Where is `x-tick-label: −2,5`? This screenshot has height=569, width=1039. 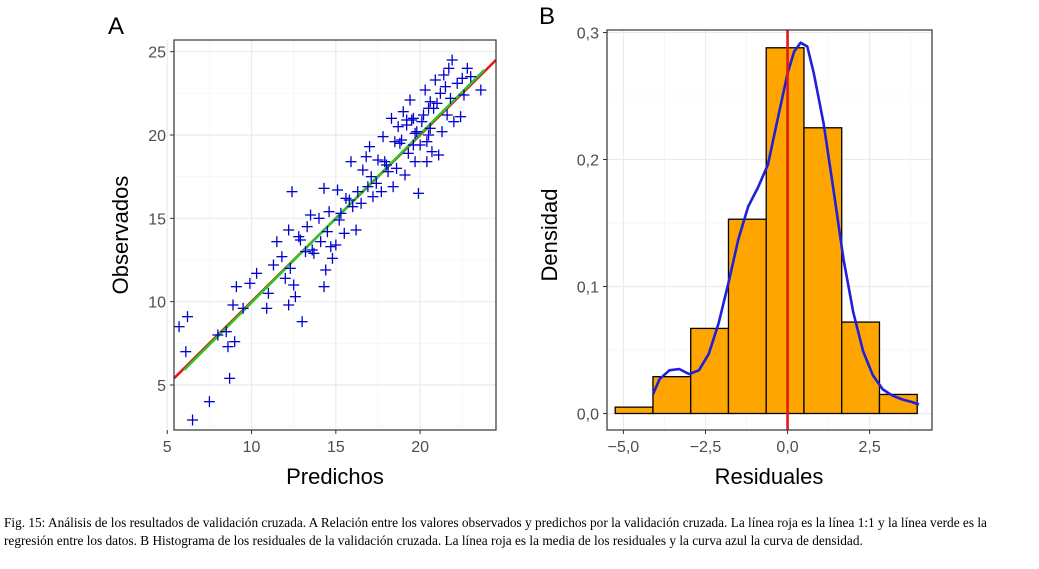
x-tick-label: −2,5 is located at coordinates (706, 447).